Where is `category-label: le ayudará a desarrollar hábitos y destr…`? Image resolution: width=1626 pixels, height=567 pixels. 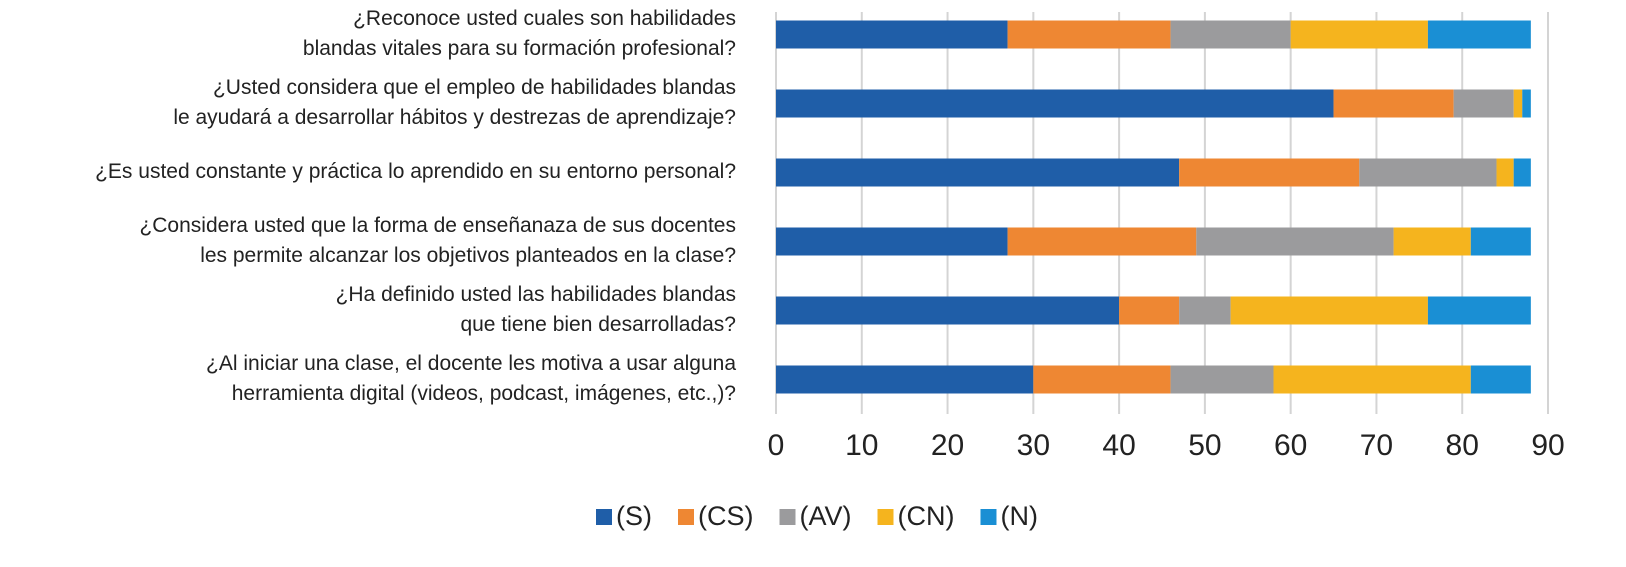
category-label: le ayudará a desarrollar hábitos y destr… is located at coordinates (454, 117).